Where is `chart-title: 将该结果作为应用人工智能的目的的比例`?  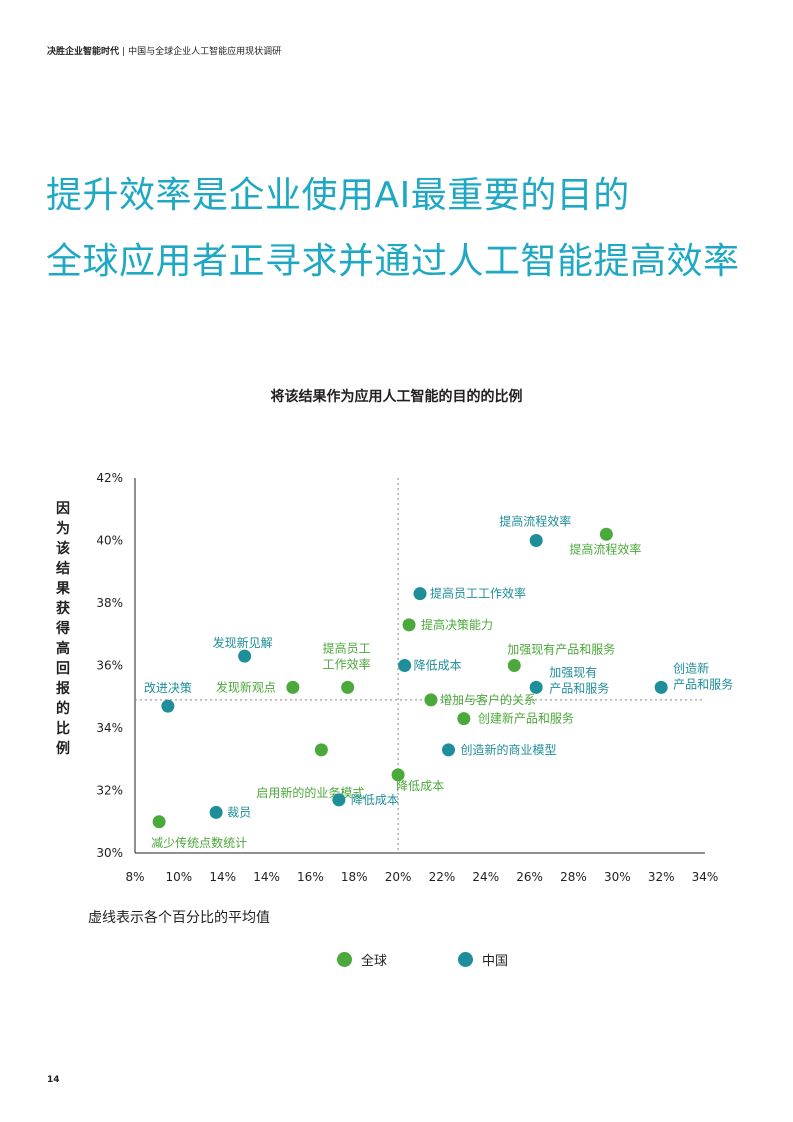 chart-title: 将该结果作为应用人工智能的目的的比例 is located at coordinates (396, 397).